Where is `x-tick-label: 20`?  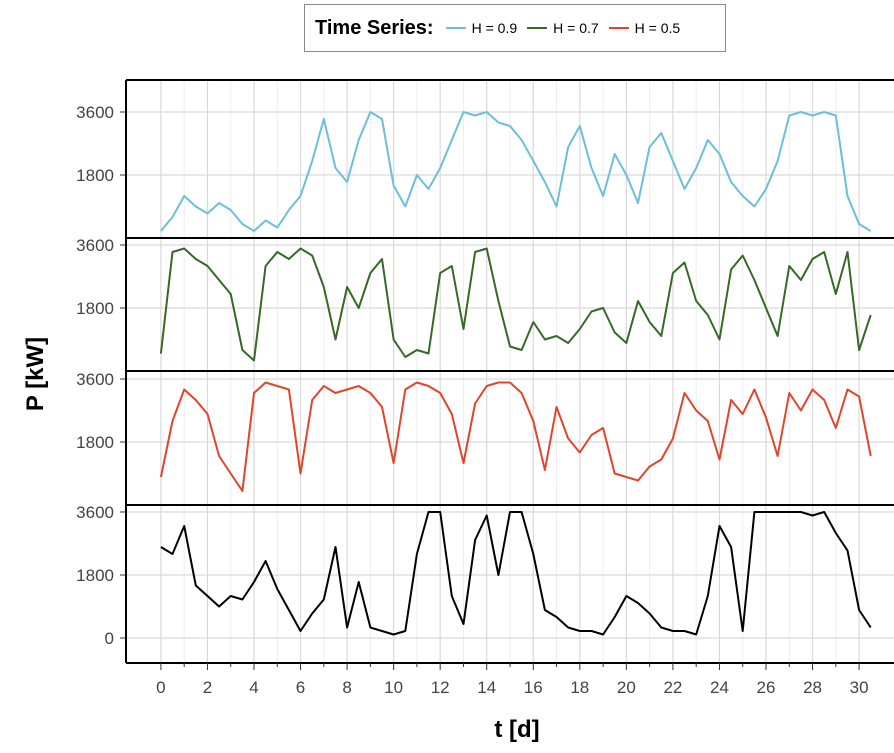
x-tick-label: 20 is located at coordinates (626, 687).